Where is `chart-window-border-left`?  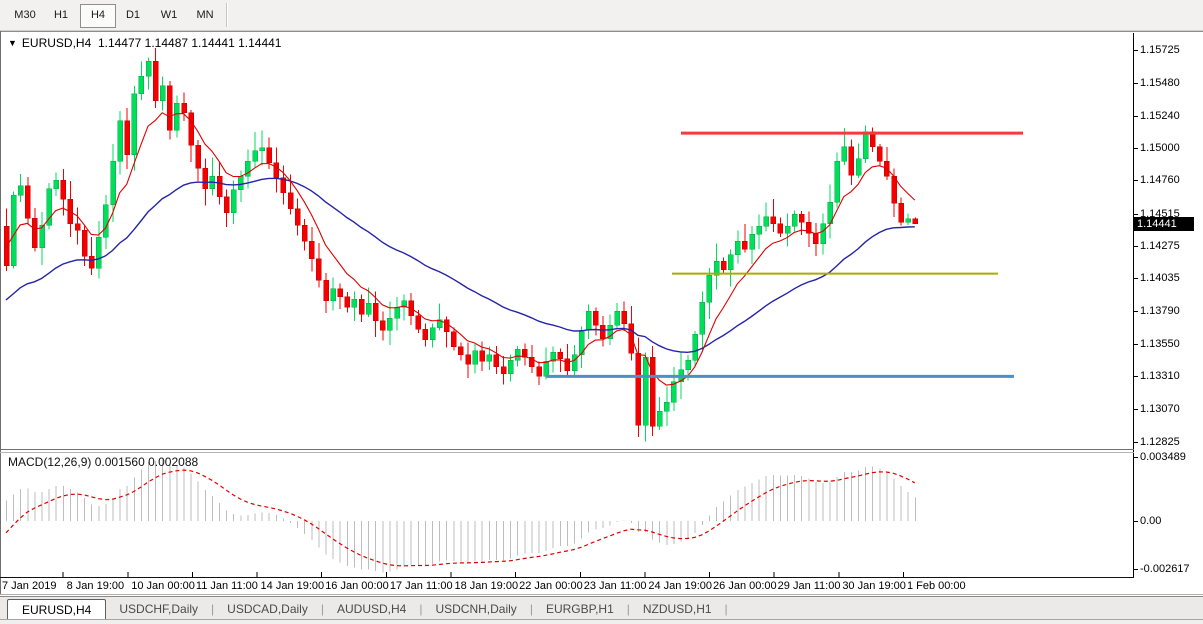 chart-window-border-left is located at coordinates (0, 312).